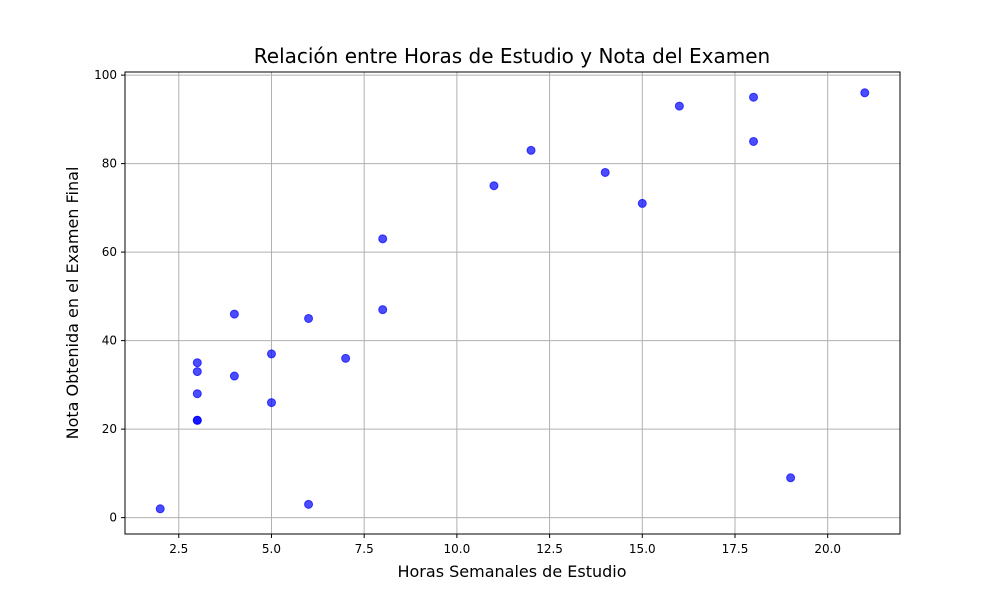 The image size is (1000, 600). I want to click on x-tick-label: 12.5, so click(549, 549).